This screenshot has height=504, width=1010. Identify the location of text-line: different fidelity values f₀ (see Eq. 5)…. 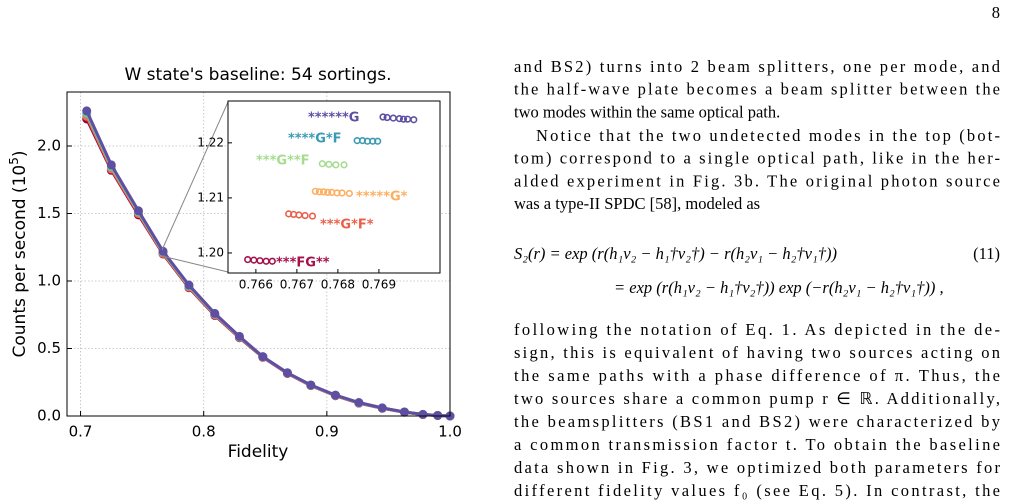
(757, 490).